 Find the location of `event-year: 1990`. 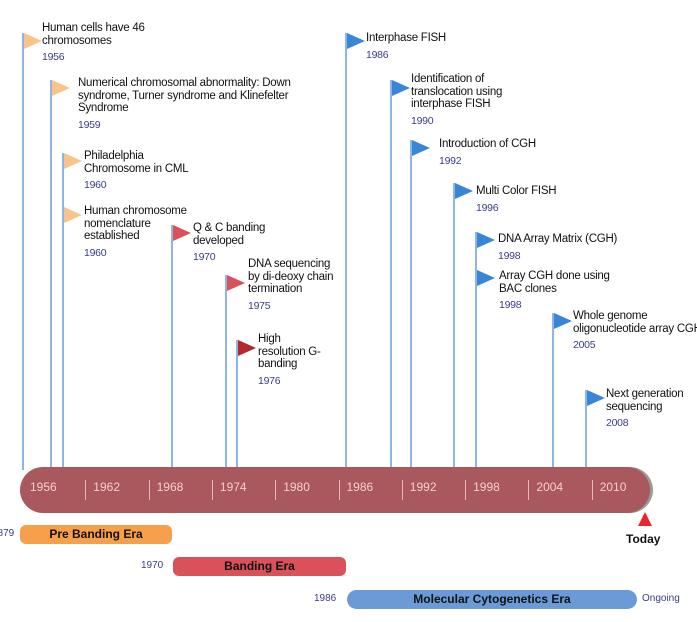

event-year: 1990 is located at coordinates (422, 120).